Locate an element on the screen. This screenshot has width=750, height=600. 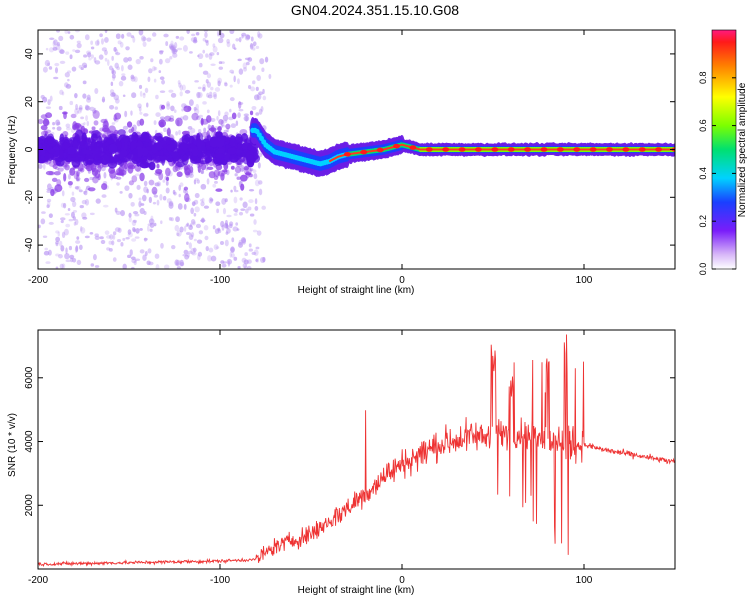
spectrogram-xtick-label: 0 is located at coordinates (402, 280).